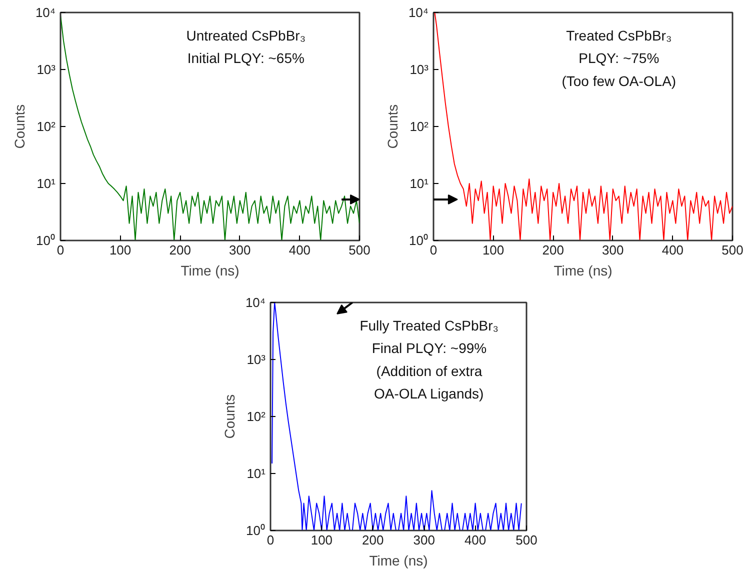  Describe the element at coordinates (246, 35) in the screenshot. I see `annotation: Untreated CsPbBr₃` at that location.